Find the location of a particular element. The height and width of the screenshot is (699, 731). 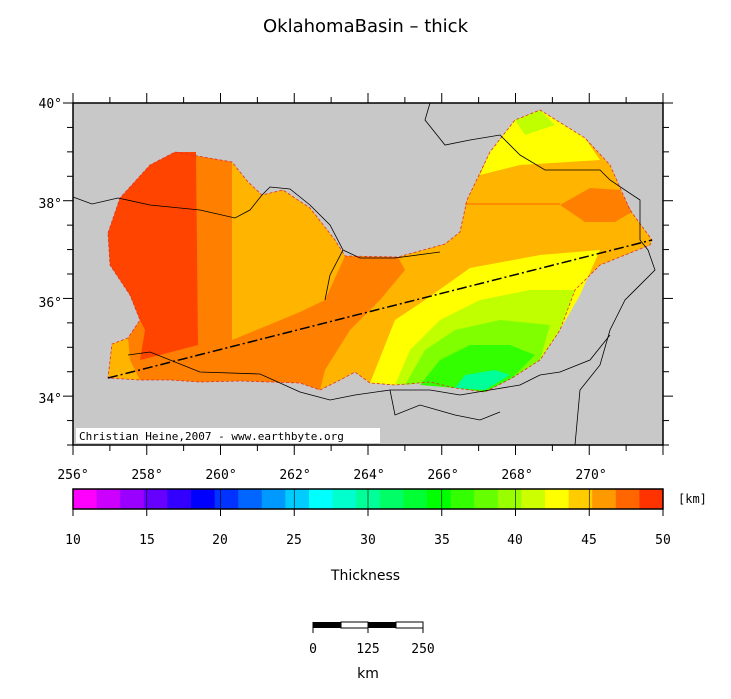

colorbar-label: 25 is located at coordinates (294, 540).